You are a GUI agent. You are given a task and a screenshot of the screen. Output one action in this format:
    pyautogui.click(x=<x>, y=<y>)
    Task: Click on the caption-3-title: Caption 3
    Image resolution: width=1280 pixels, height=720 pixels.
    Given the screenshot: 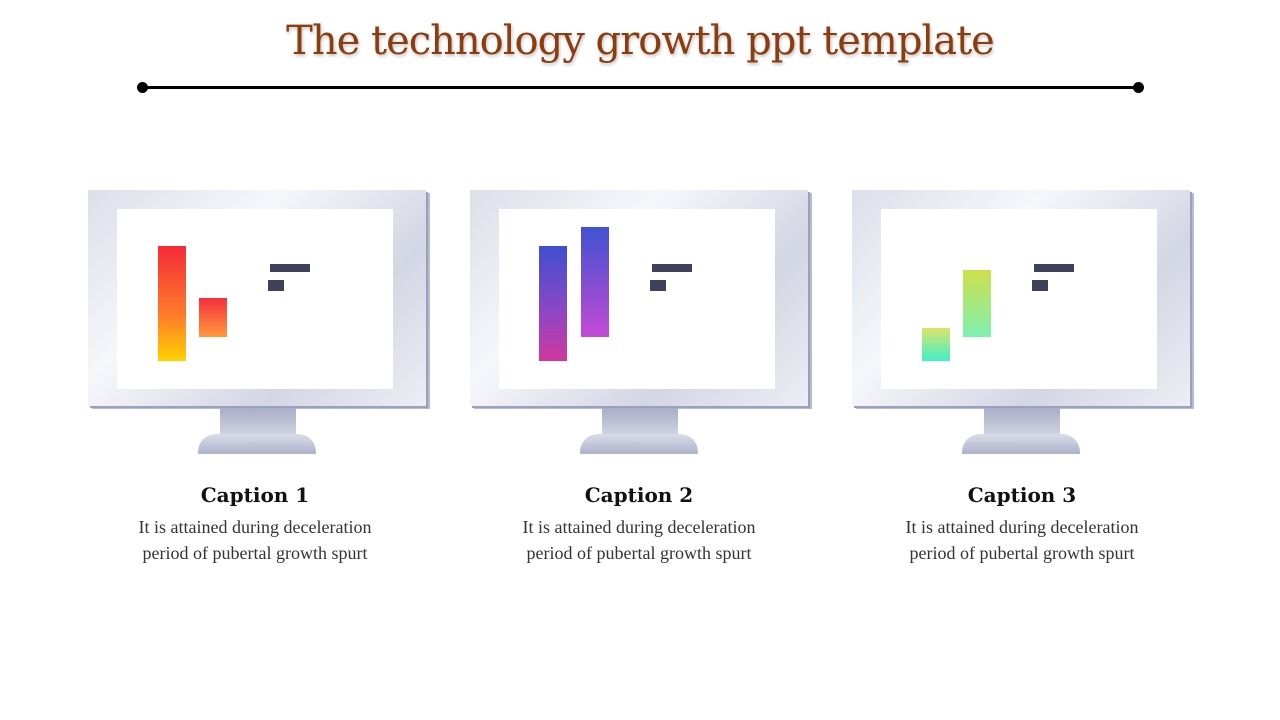 What is the action you would take?
    pyautogui.click(x=1022, y=495)
    